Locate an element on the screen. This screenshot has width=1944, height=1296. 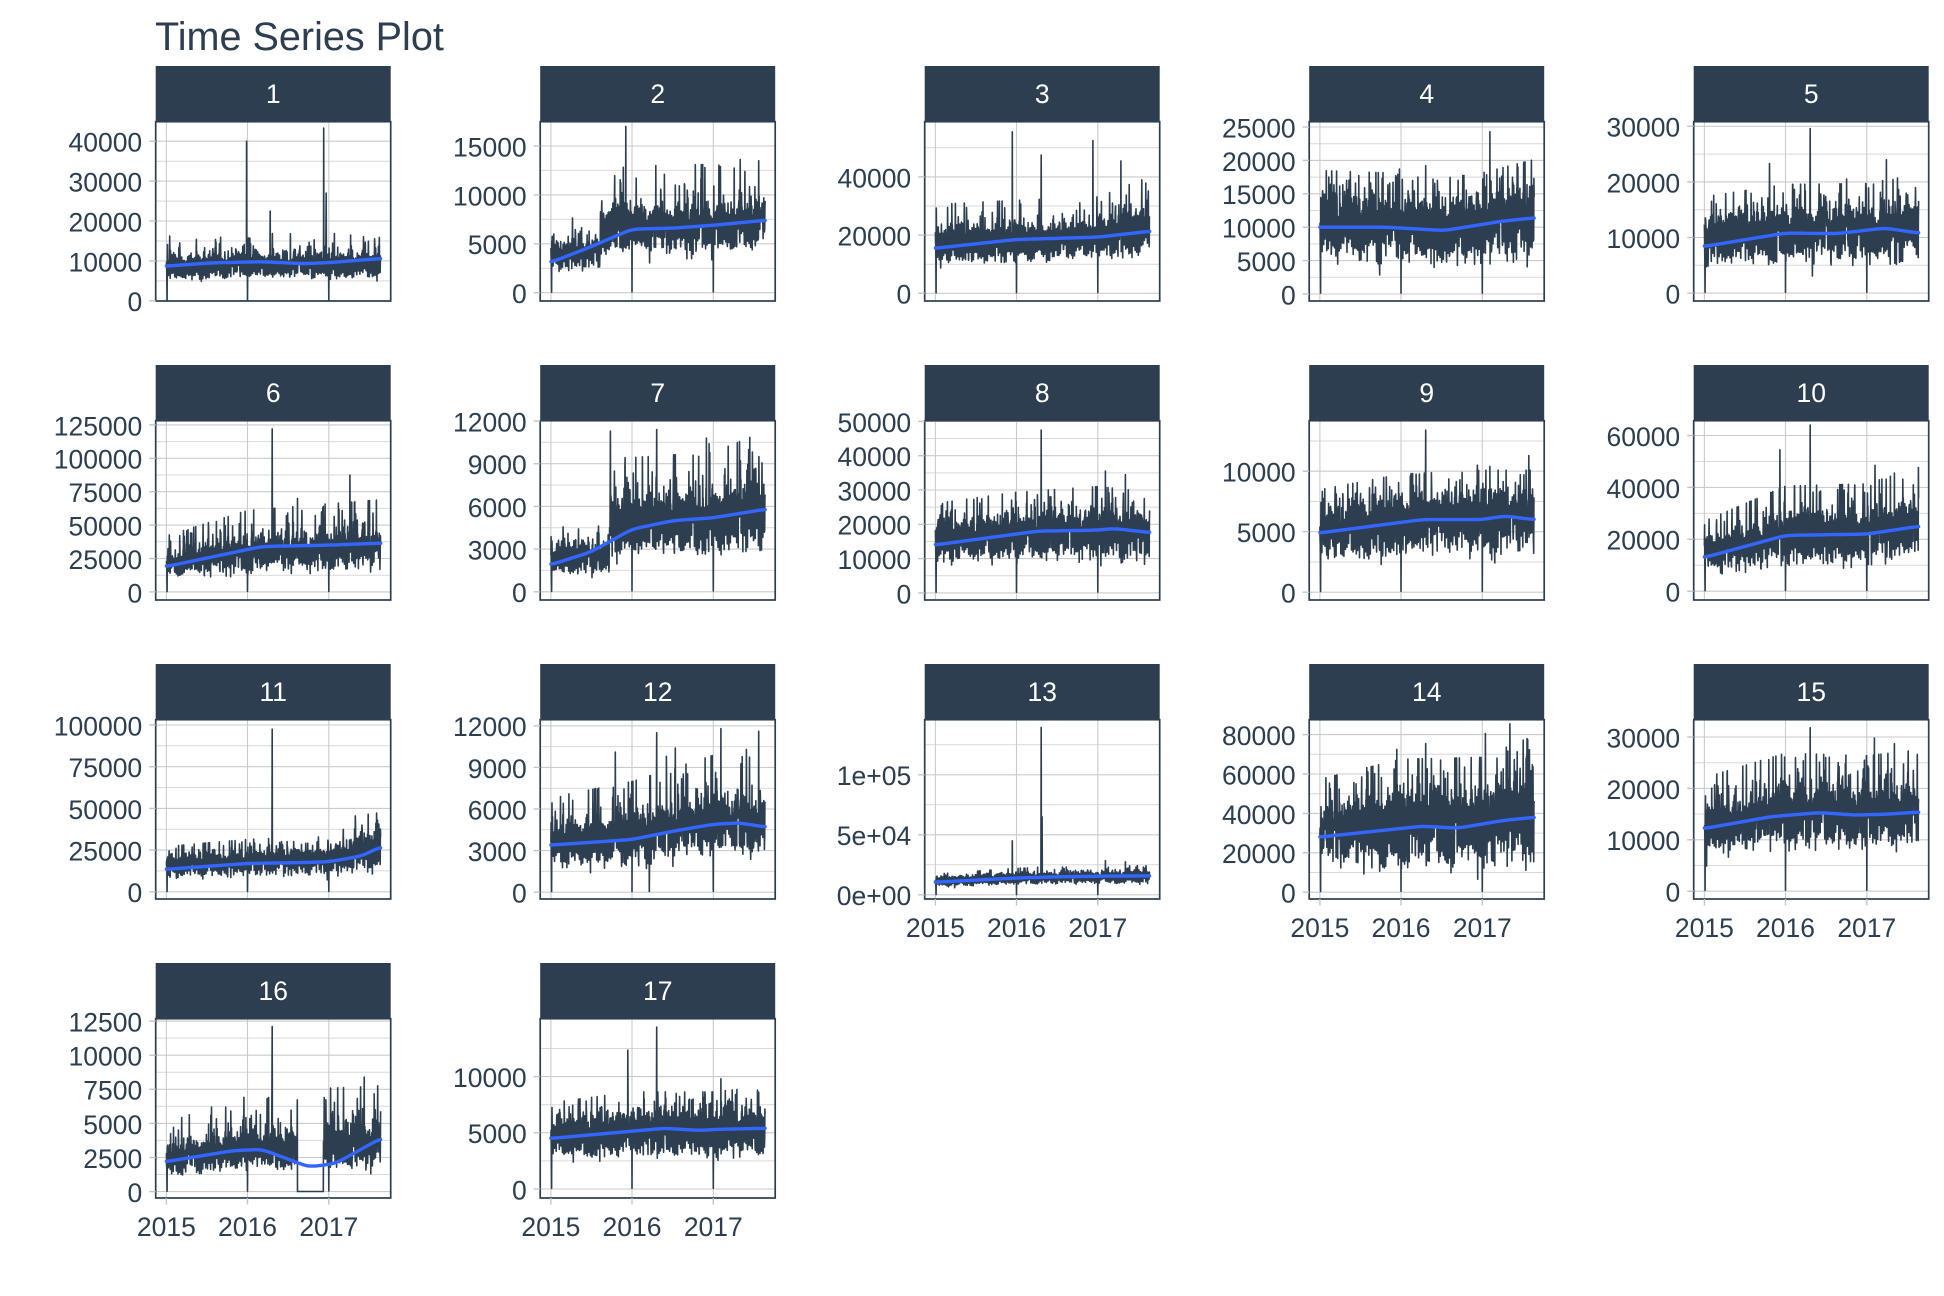
svg-text: 80000 is located at coordinates (1259, 736).